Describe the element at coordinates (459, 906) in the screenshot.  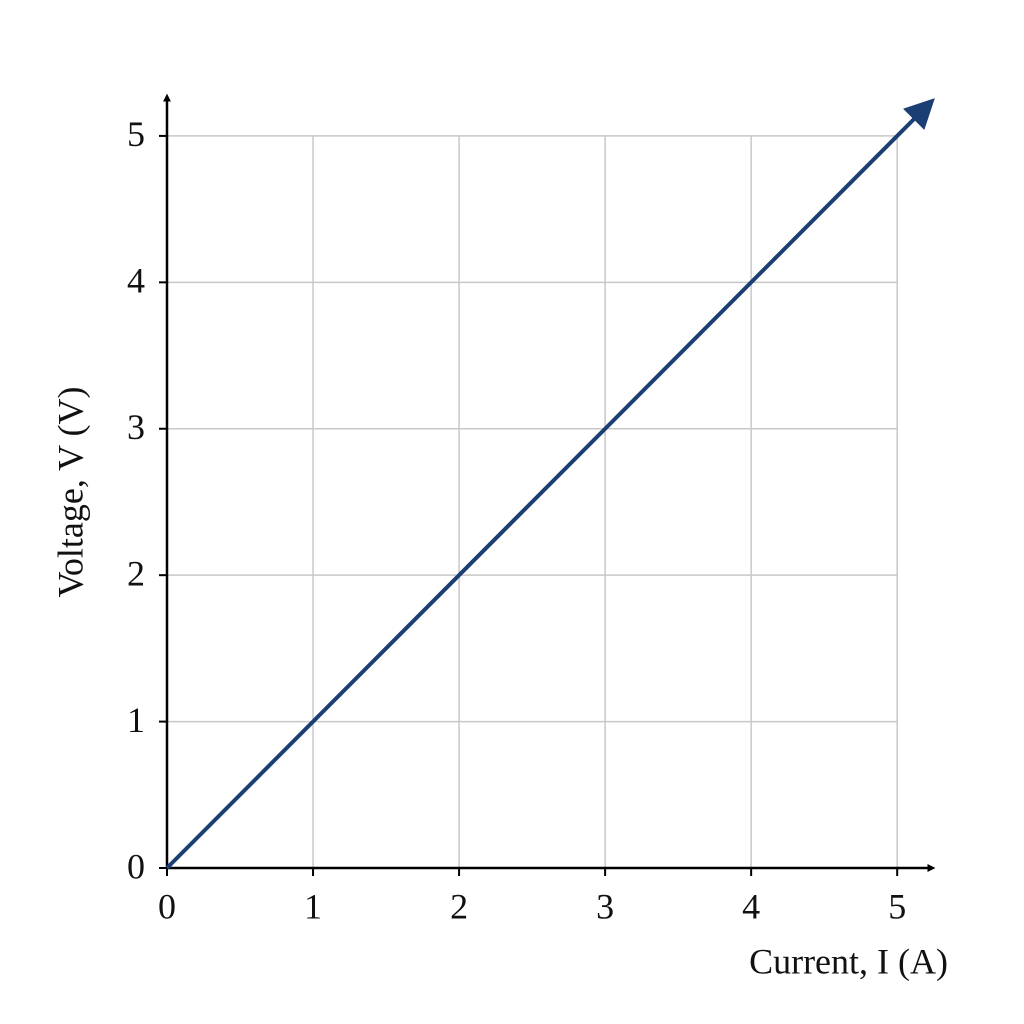
I see `x-tick-label: 2` at that location.